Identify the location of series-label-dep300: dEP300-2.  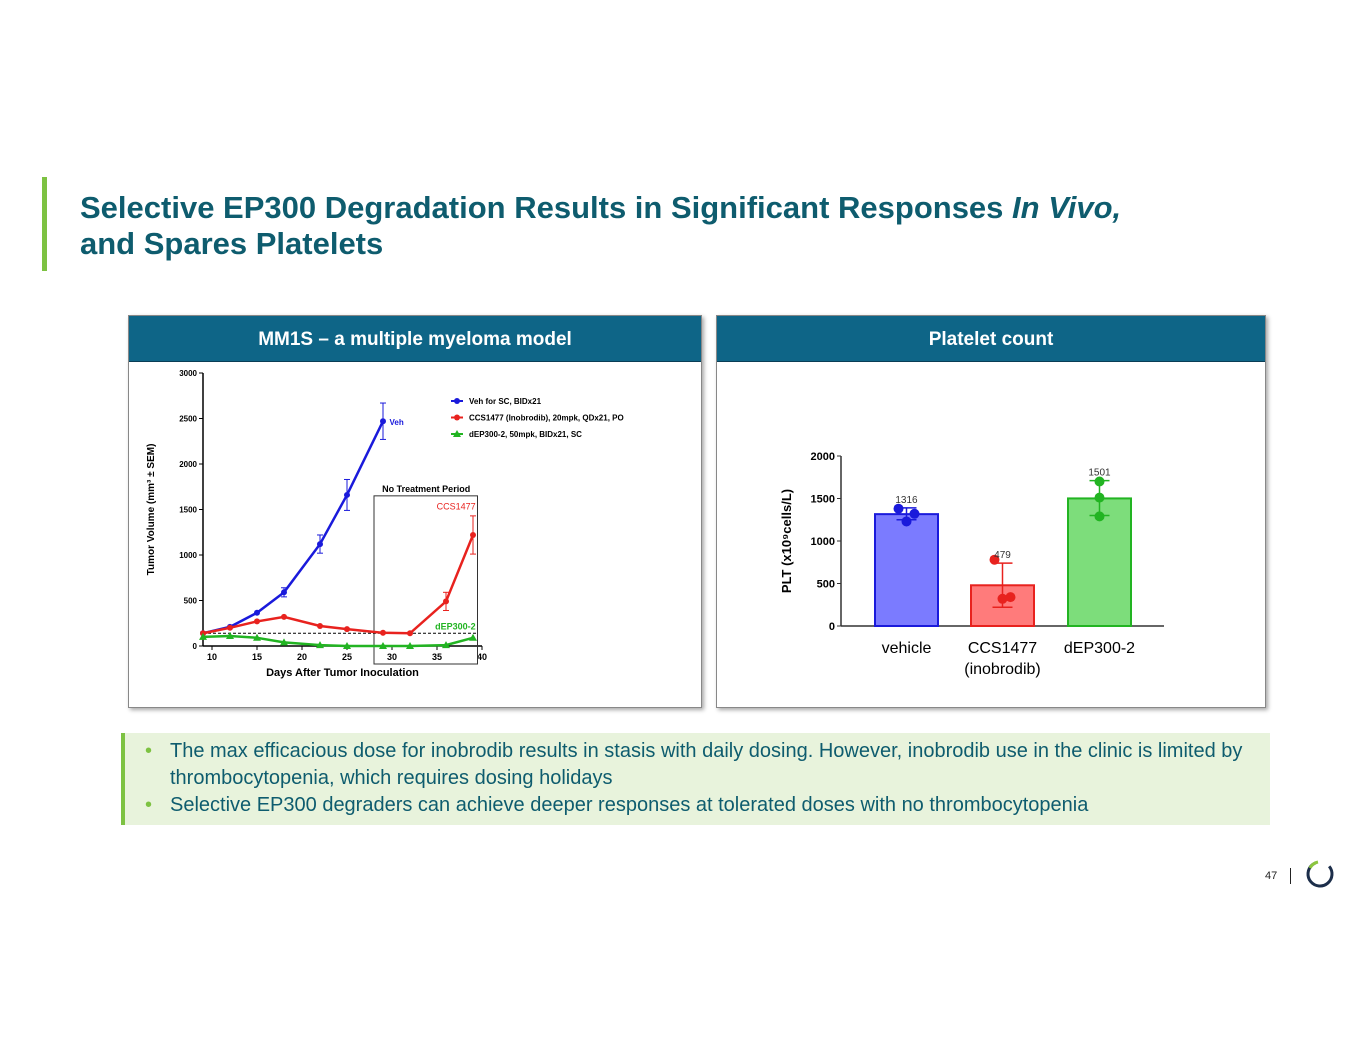
(455, 626).